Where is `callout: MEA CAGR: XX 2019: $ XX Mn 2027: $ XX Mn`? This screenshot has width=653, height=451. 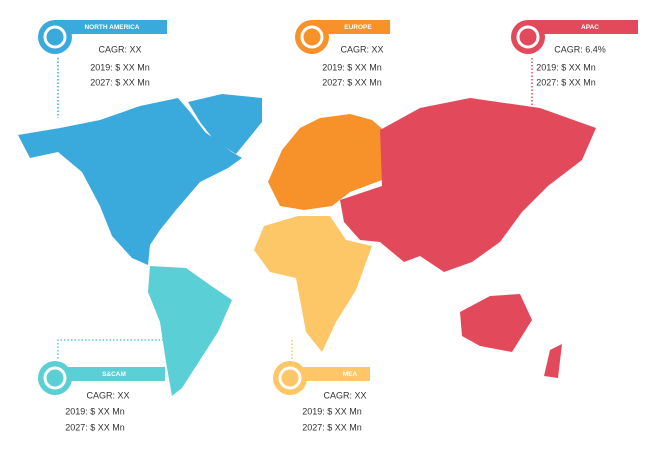 callout: MEA CAGR: XX 2019: $ XX Mn 2027: $ XX Mn is located at coordinates (321, 396).